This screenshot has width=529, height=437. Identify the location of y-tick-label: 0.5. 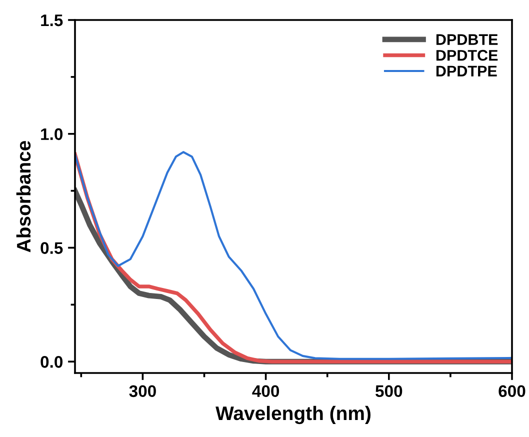
(51, 248).